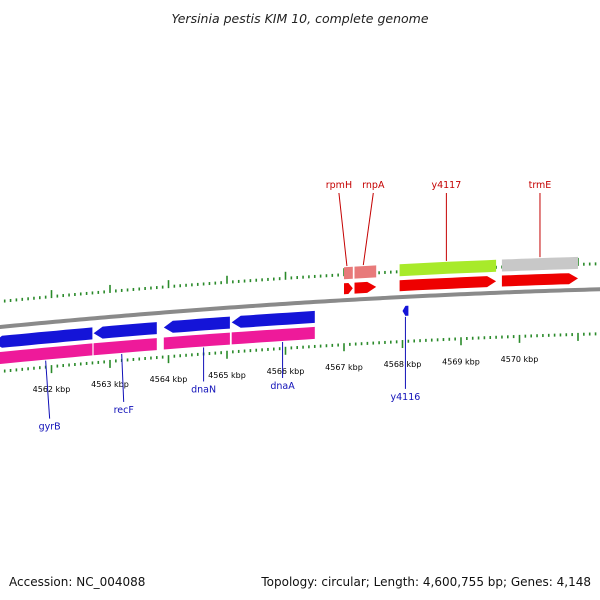  What do you see at coordinates (365, 287) in the screenshot?
I see `gene-rnpA-cds` at bounding box center [365, 287].